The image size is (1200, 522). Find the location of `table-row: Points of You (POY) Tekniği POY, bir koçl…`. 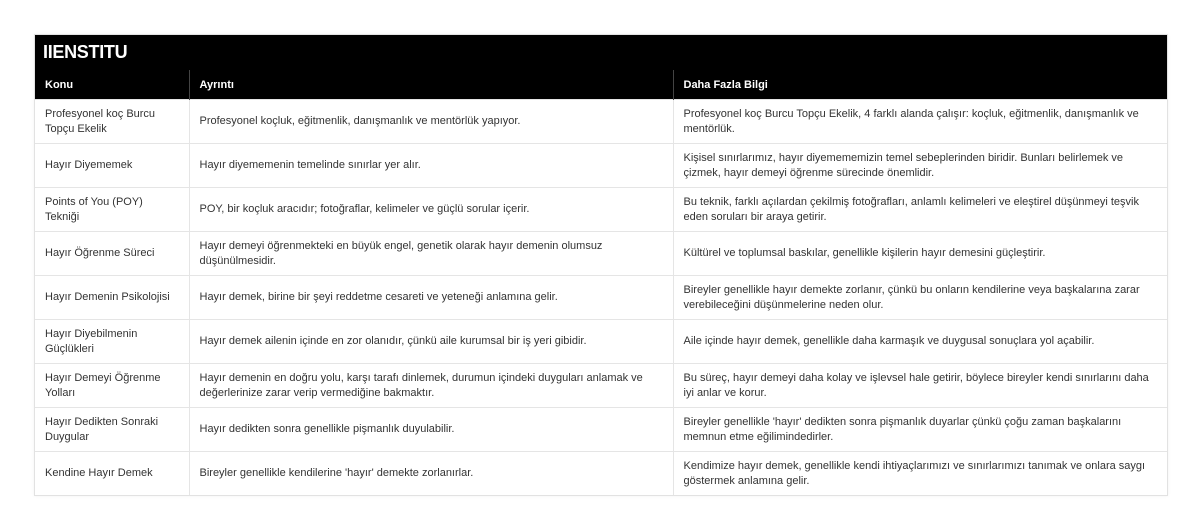

table-row: Points of You (POY) Tekniği POY, bir koçl… is located at coordinates (601, 209).